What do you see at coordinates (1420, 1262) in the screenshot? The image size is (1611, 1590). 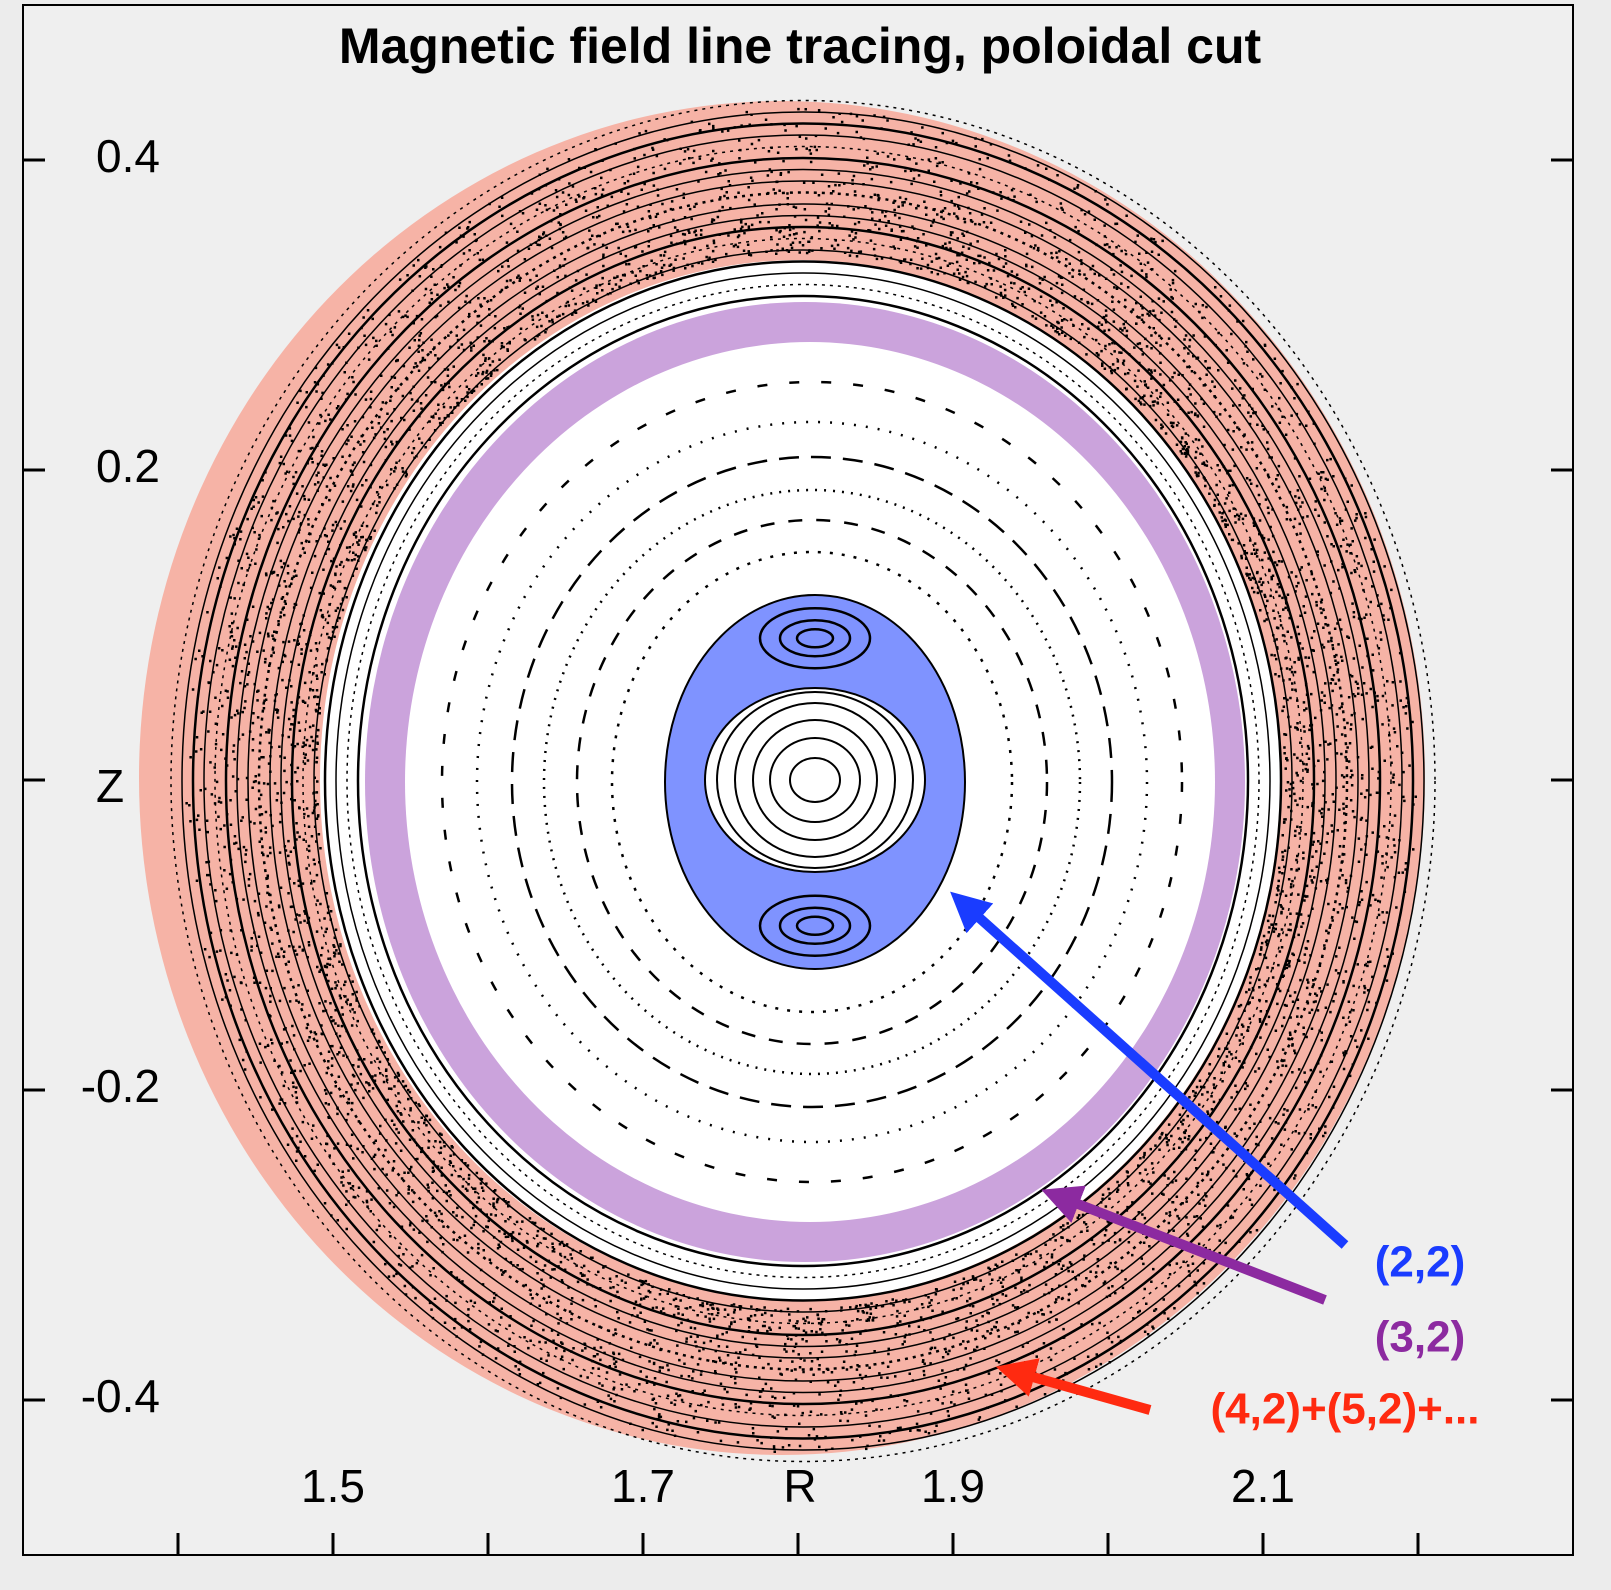 I see `annotation: (2,2)` at bounding box center [1420, 1262].